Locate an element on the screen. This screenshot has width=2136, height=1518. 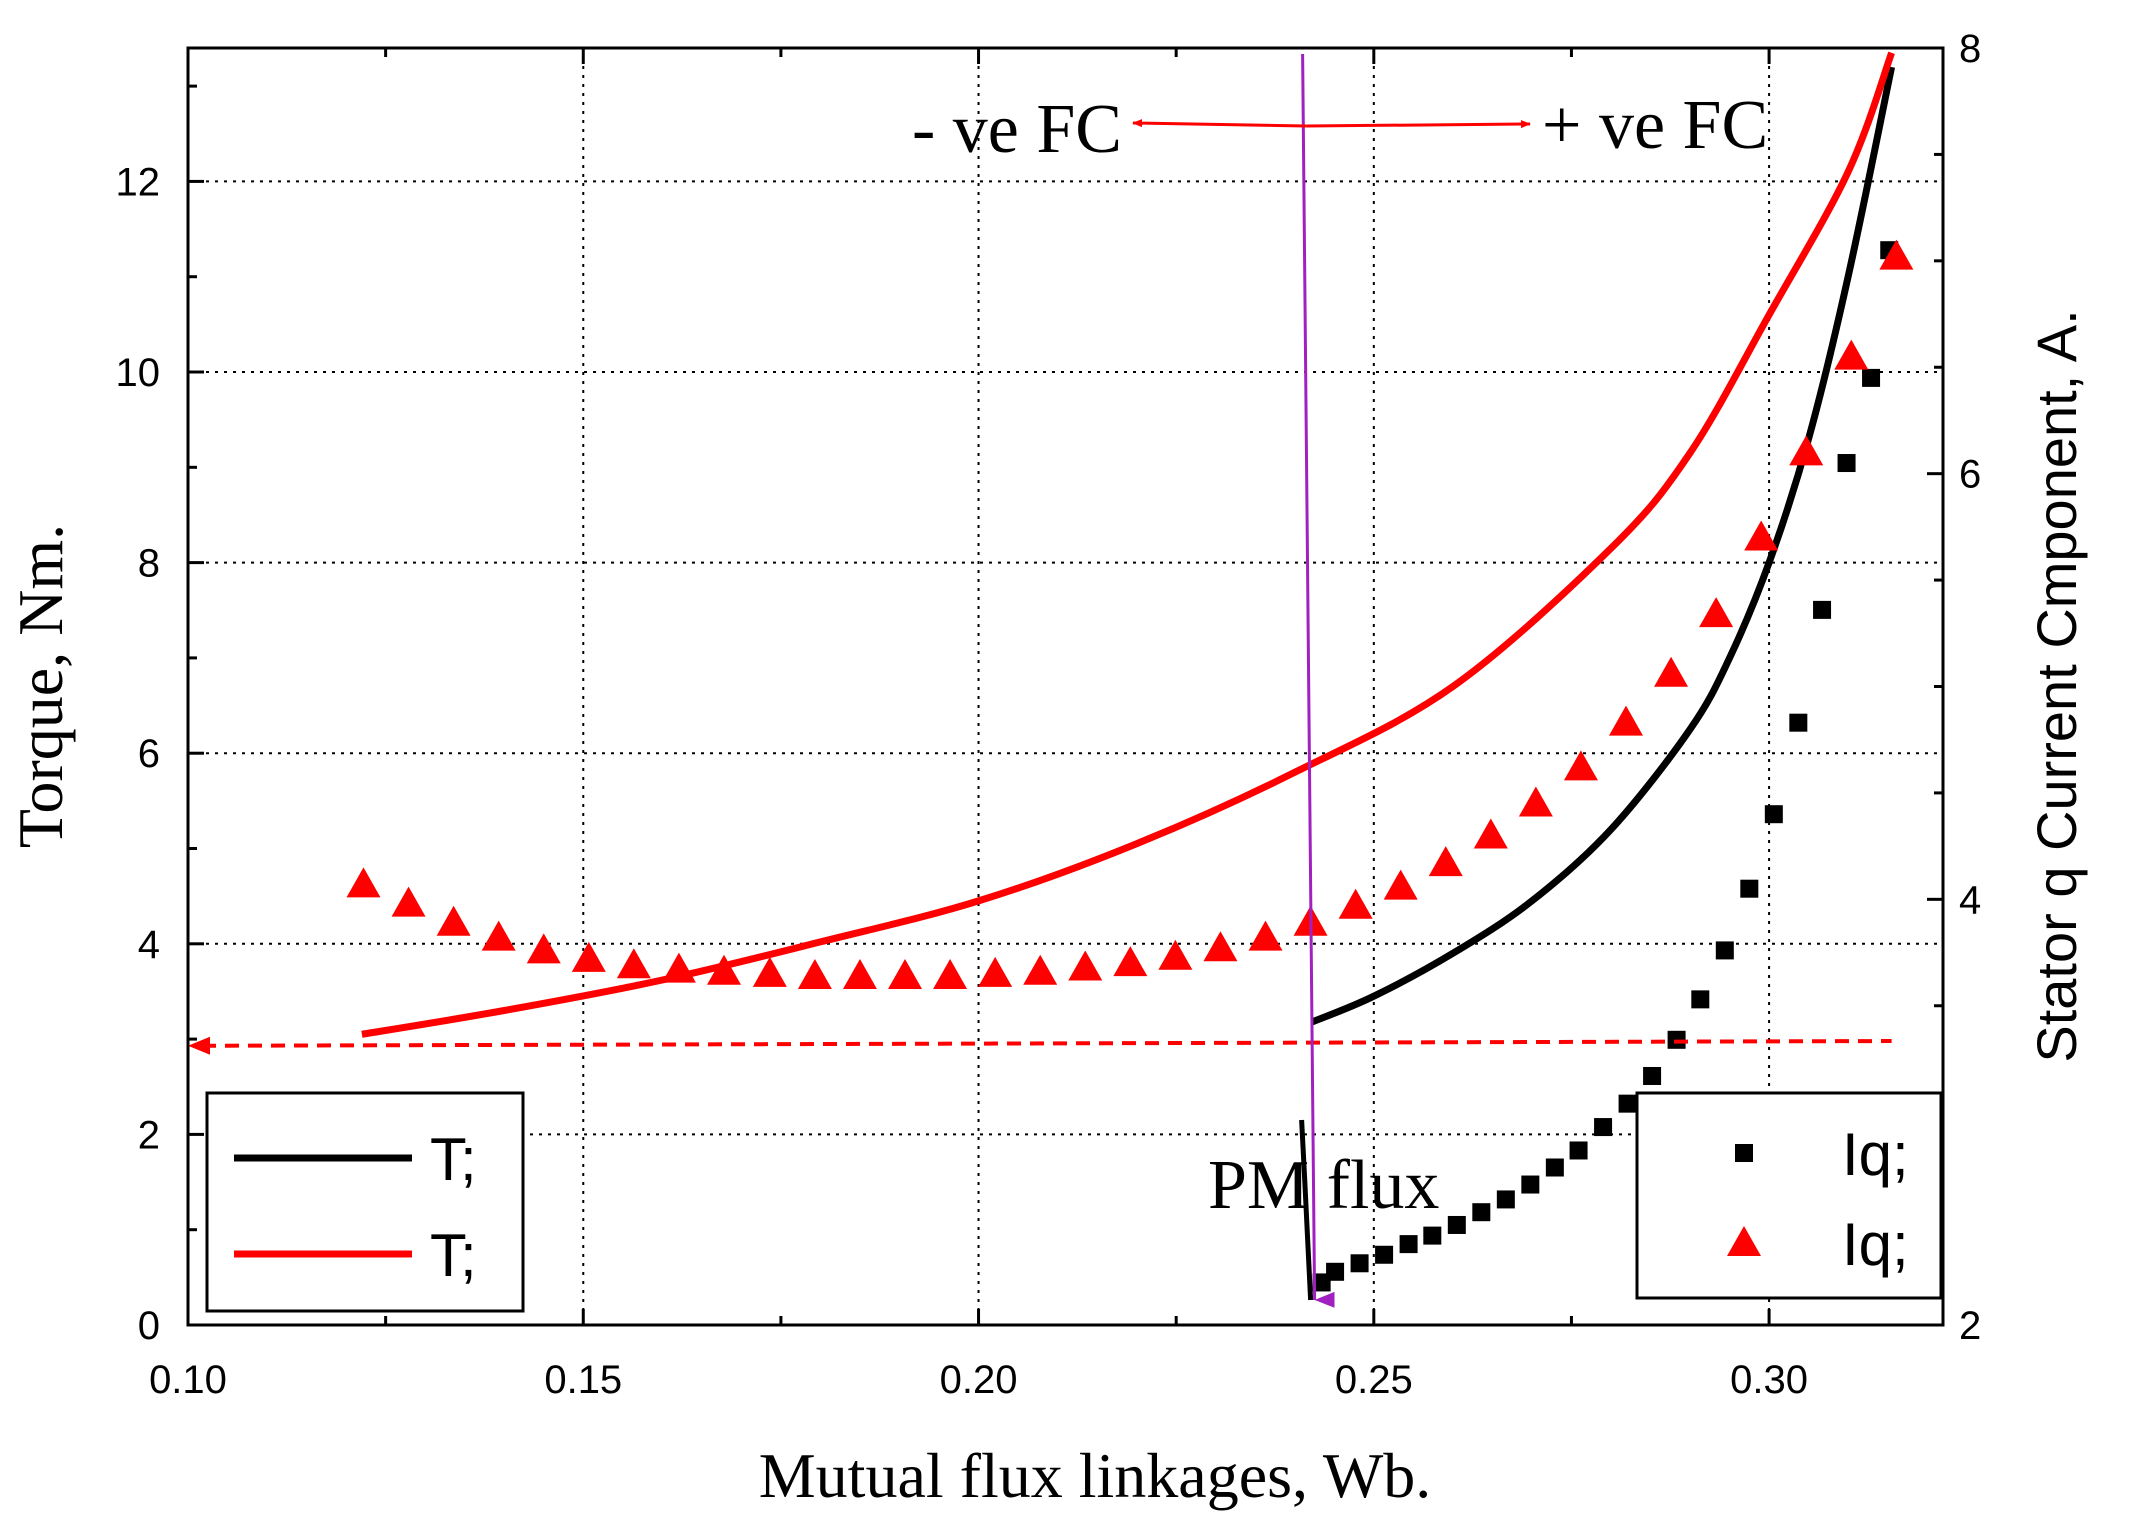
x-tick-label: 0.25 is located at coordinates (1374, 1380).